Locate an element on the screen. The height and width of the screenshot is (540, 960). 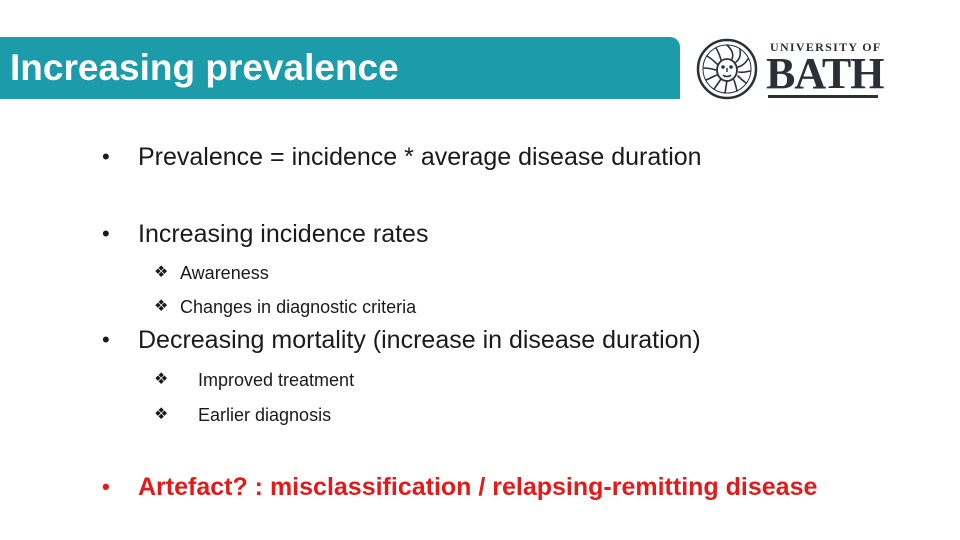
slide-title: Increasing prevalence is located at coordinates (204, 67).